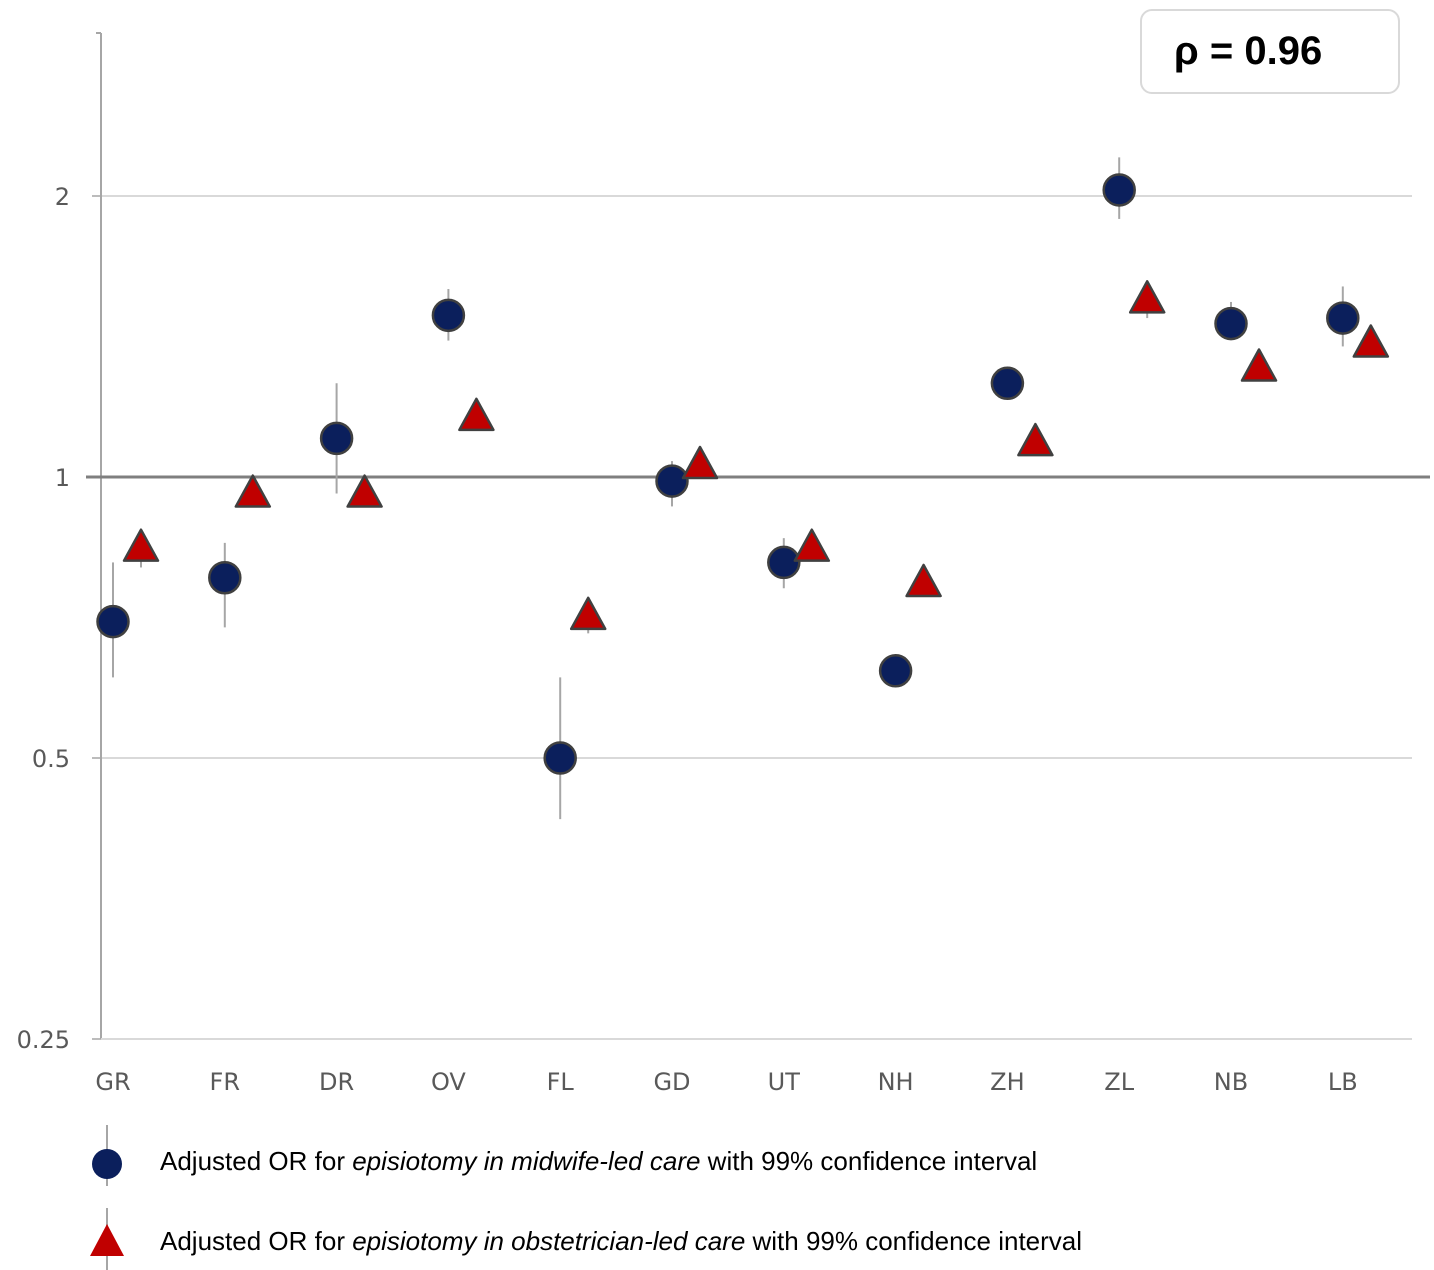  What do you see at coordinates (62, 478) in the screenshot?
I see `y-tick-label: 1` at bounding box center [62, 478].